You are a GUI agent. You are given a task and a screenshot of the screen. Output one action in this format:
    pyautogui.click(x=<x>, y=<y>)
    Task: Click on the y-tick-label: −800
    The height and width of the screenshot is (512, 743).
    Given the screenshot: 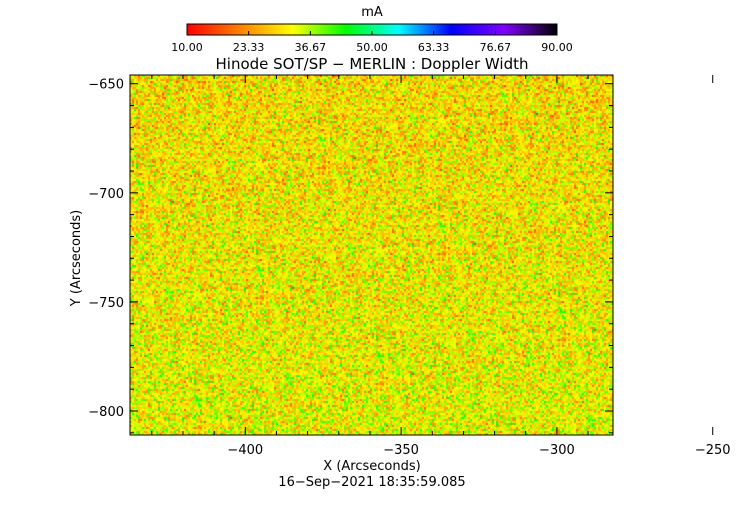 What is the action you would take?
    pyautogui.click(x=106, y=412)
    